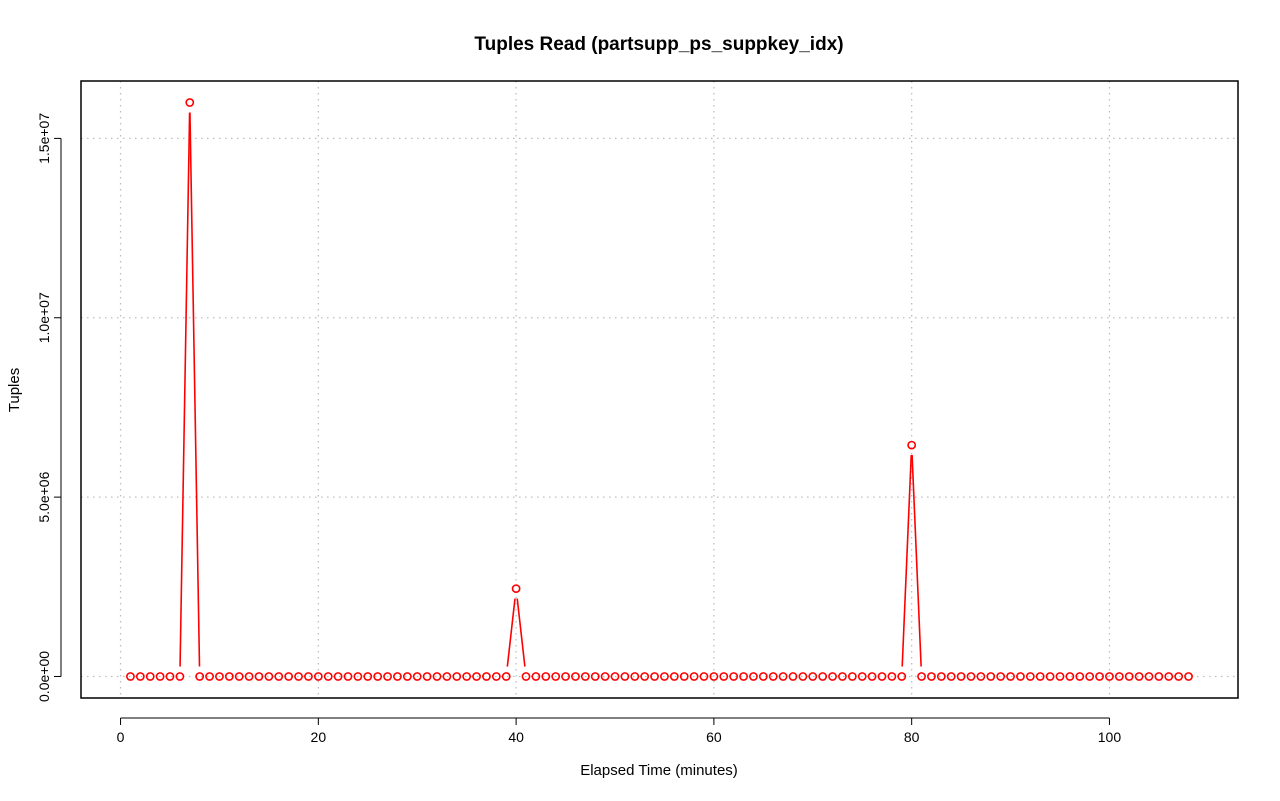 The width and height of the screenshot is (1280, 801). What do you see at coordinates (1110, 737) in the screenshot?
I see `x-tick-label: 100` at bounding box center [1110, 737].